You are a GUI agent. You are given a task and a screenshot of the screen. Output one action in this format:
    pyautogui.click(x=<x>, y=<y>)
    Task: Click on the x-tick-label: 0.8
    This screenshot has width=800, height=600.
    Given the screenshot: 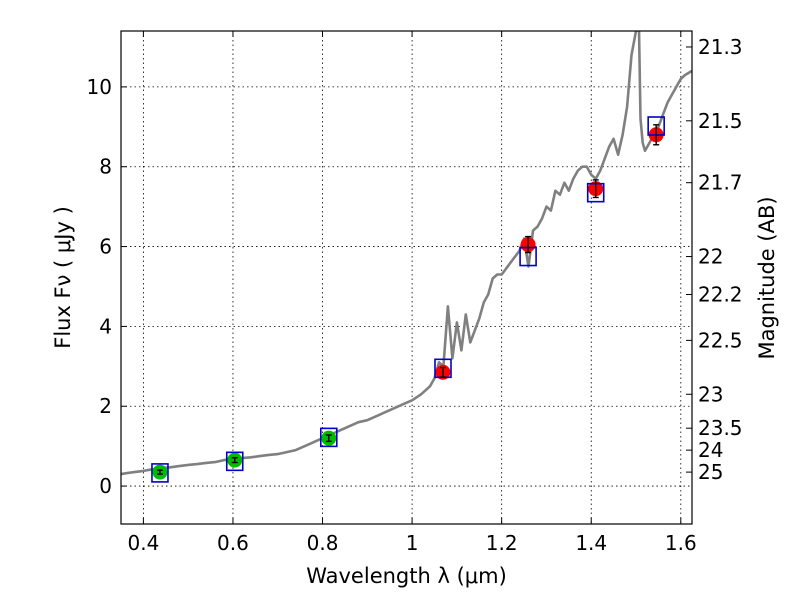 What is the action you would take?
    pyautogui.click(x=323, y=543)
    